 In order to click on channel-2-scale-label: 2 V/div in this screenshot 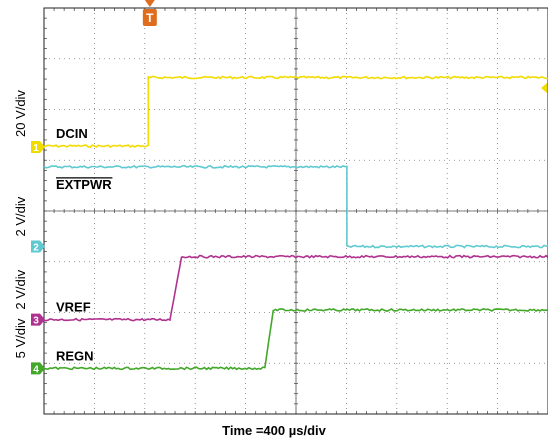, I will do `click(20, 216)`.